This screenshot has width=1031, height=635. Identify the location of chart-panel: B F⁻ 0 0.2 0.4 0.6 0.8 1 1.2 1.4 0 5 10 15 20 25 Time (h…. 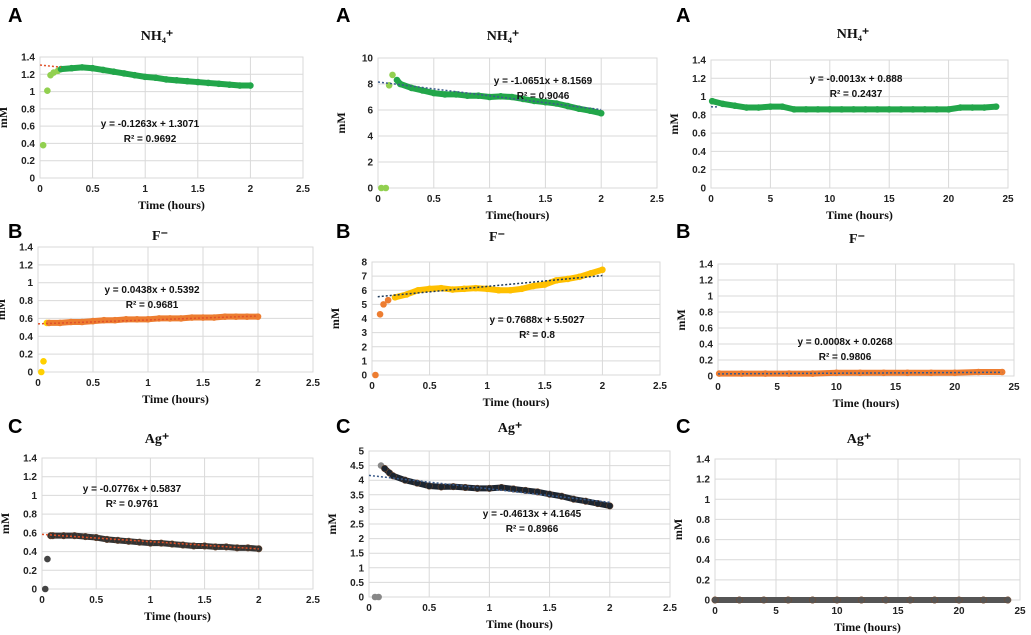
(847, 315).